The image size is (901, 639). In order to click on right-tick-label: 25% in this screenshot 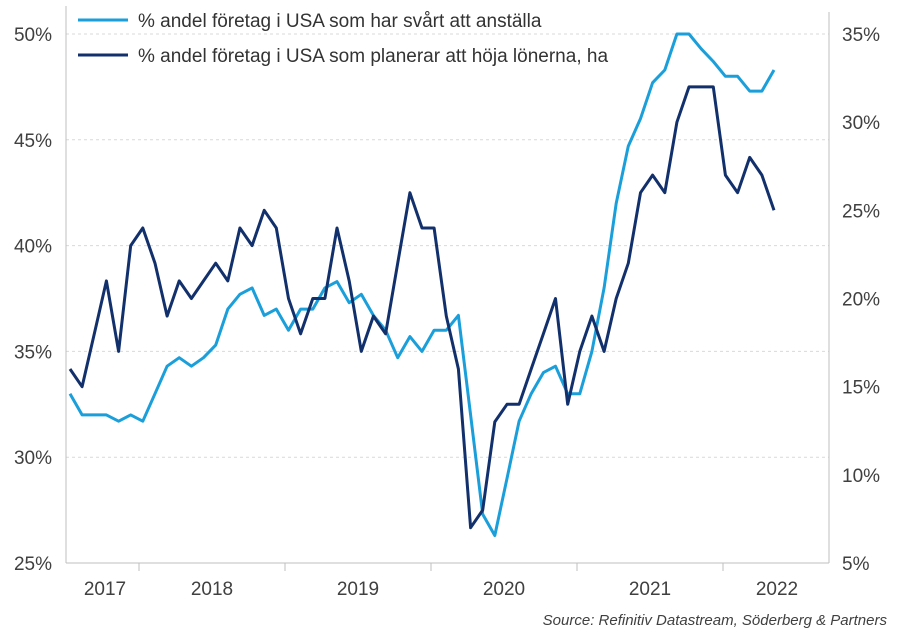, I will do `click(861, 211)`.